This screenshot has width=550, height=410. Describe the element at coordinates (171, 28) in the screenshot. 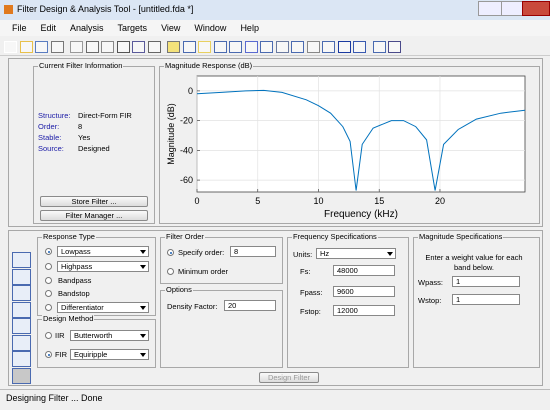

I see `menu-item: View` at that location.